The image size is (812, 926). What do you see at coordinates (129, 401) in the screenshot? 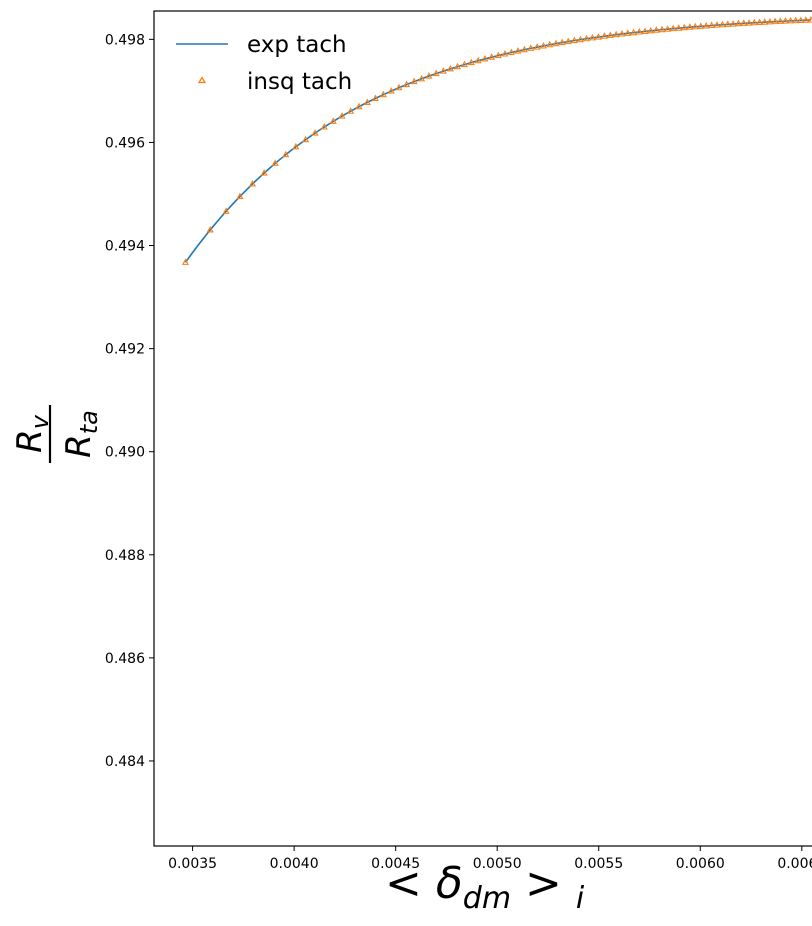
I see `y-axis: 0.484 0.486 0.488 0.490 0.492 0.494 0.496 0.498` at bounding box center [129, 401].